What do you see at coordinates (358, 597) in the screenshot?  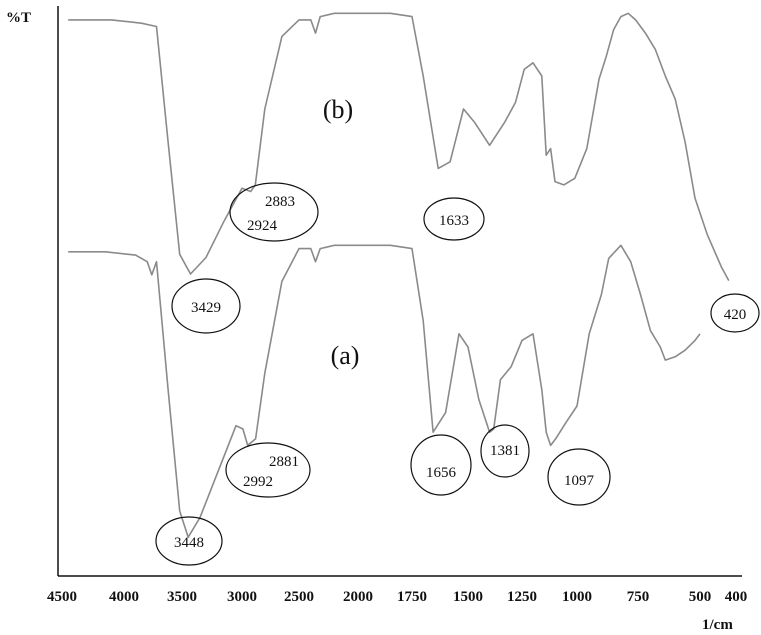 I see `x-tick-label: 2000` at bounding box center [358, 597].